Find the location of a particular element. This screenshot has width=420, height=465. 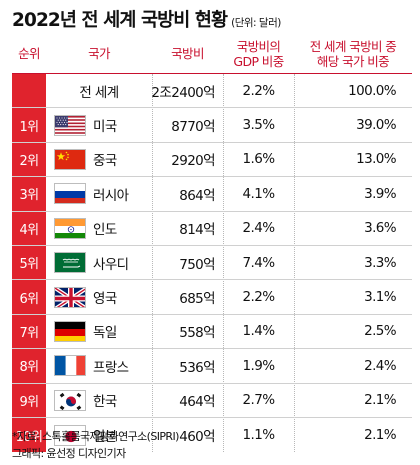

budget-cell: 460억 is located at coordinates (197, 437).